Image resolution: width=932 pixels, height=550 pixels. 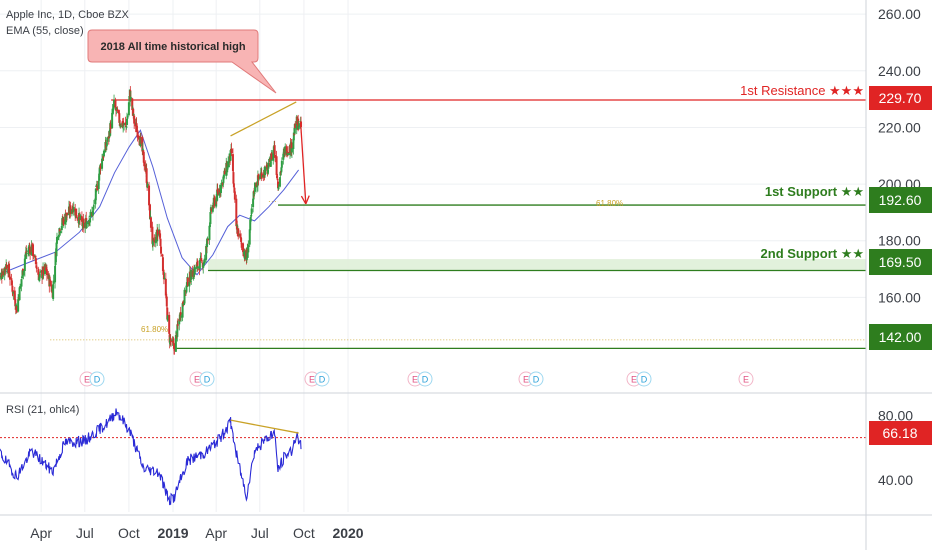 What do you see at coordinates (42, 410) in the screenshot?
I see `rsi-legend: RSI (21, ohlc4)` at bounding box center [42, 410].